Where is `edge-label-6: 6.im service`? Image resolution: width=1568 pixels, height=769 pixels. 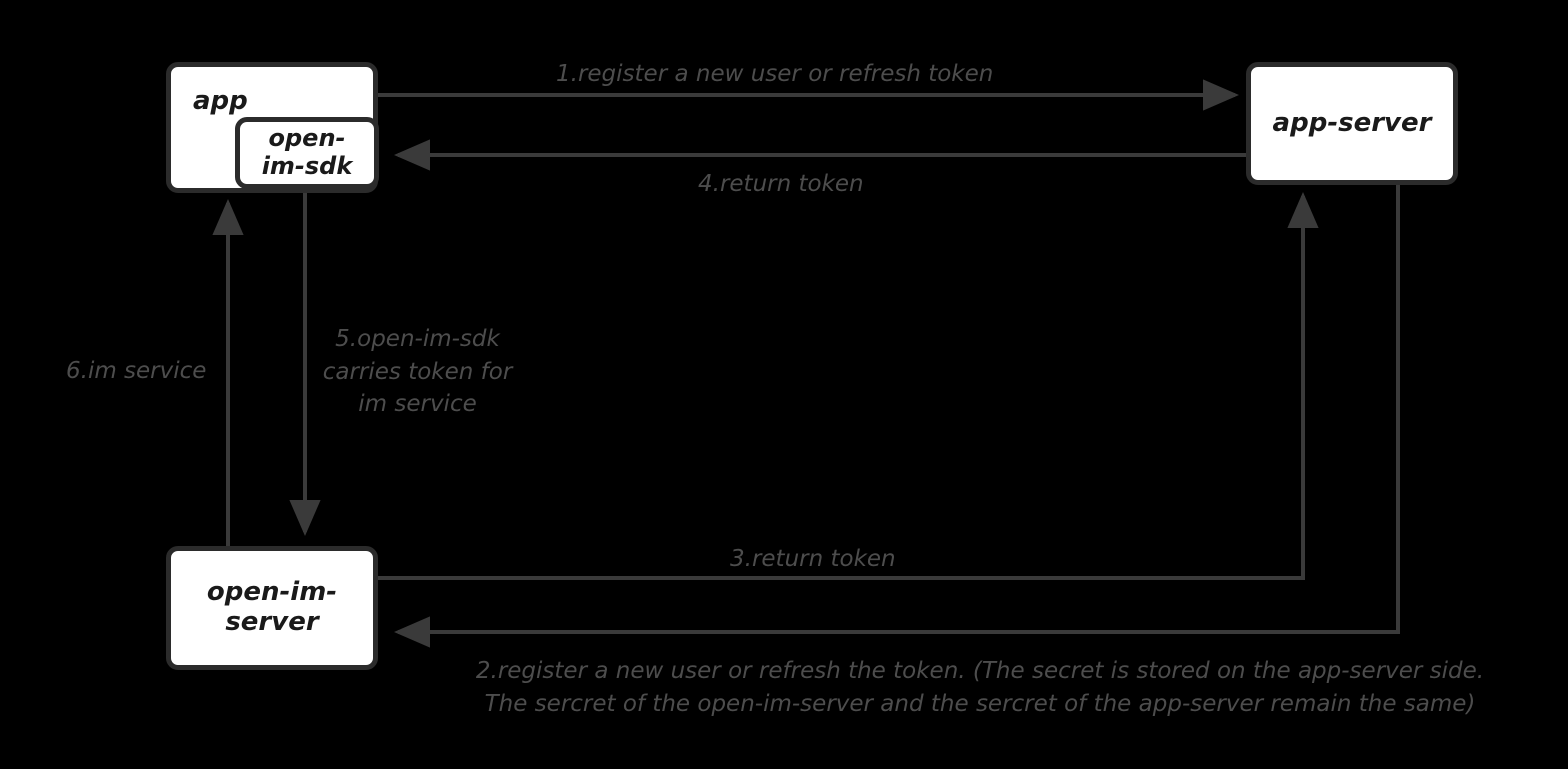 edge-label-6: 6.im service is located at coordinates (136, 371).